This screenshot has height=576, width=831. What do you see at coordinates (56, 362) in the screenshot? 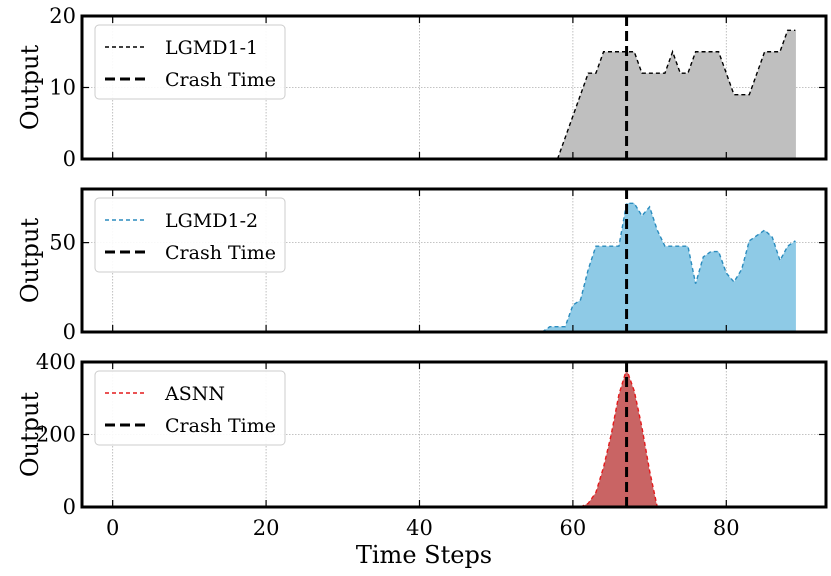
I see `y-tick-label: 400` at bounding box center [56, 362].